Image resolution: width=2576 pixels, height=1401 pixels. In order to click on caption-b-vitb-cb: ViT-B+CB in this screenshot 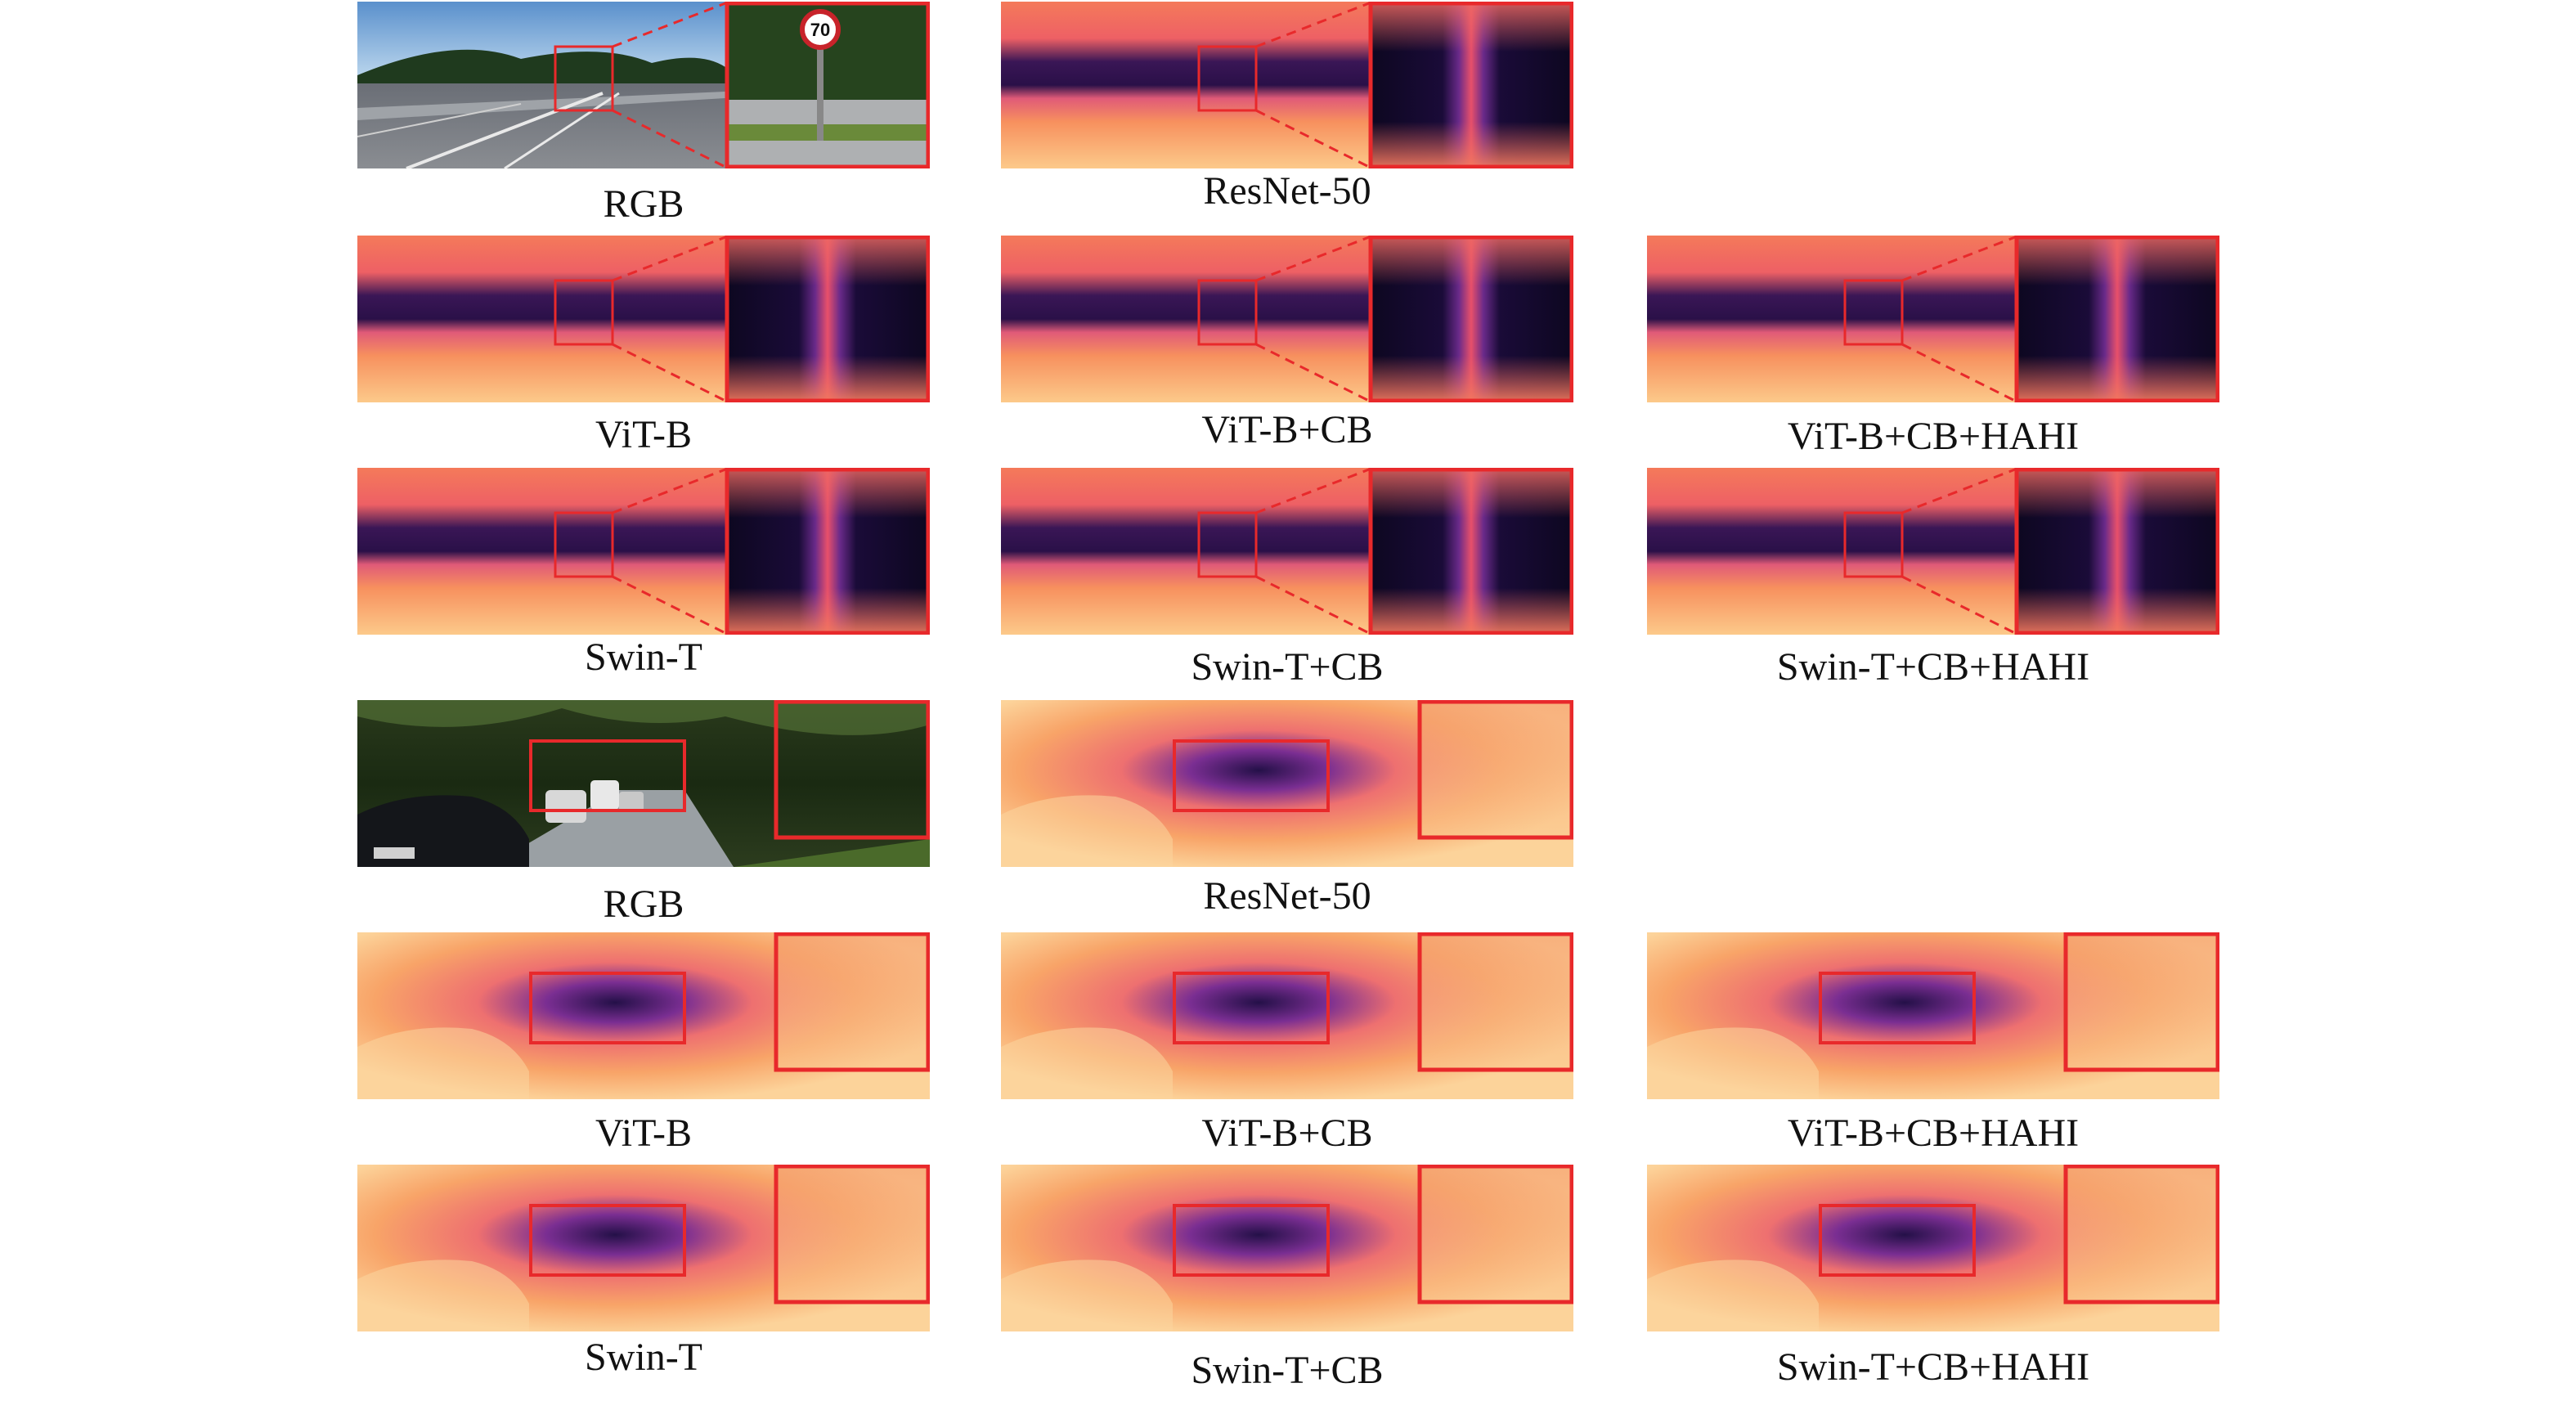, I will do `click(1287, 1133)`.